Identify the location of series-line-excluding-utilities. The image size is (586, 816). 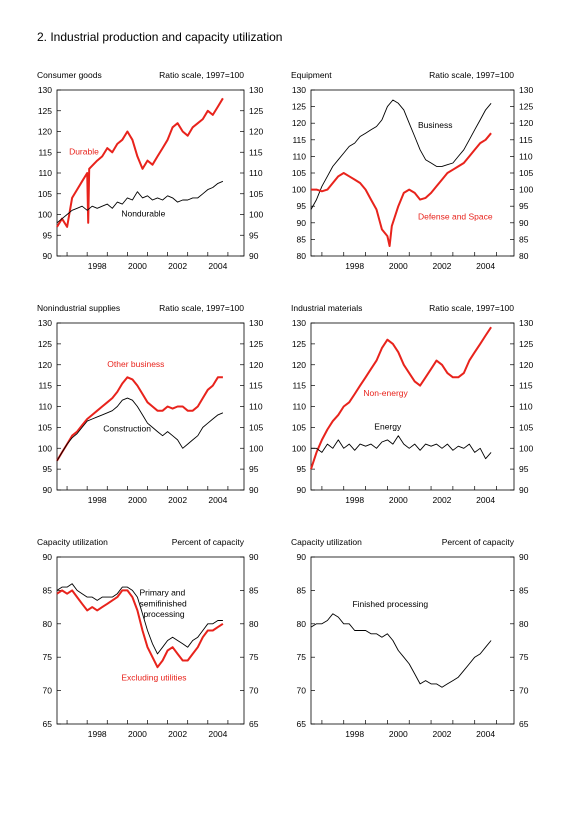
(140, 629).